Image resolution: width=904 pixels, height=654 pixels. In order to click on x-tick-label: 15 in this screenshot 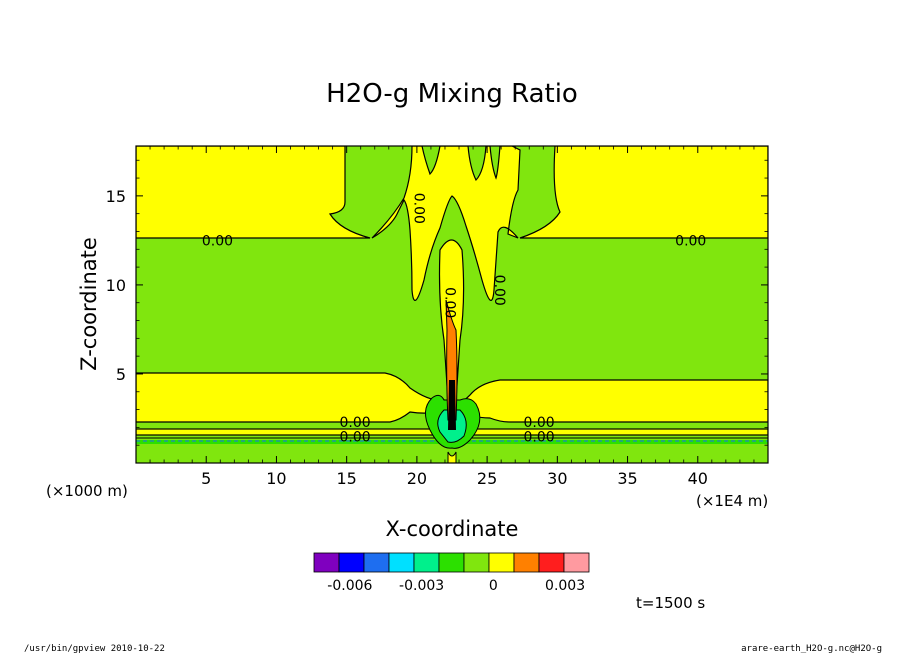, I will do `click(346, 478)`.